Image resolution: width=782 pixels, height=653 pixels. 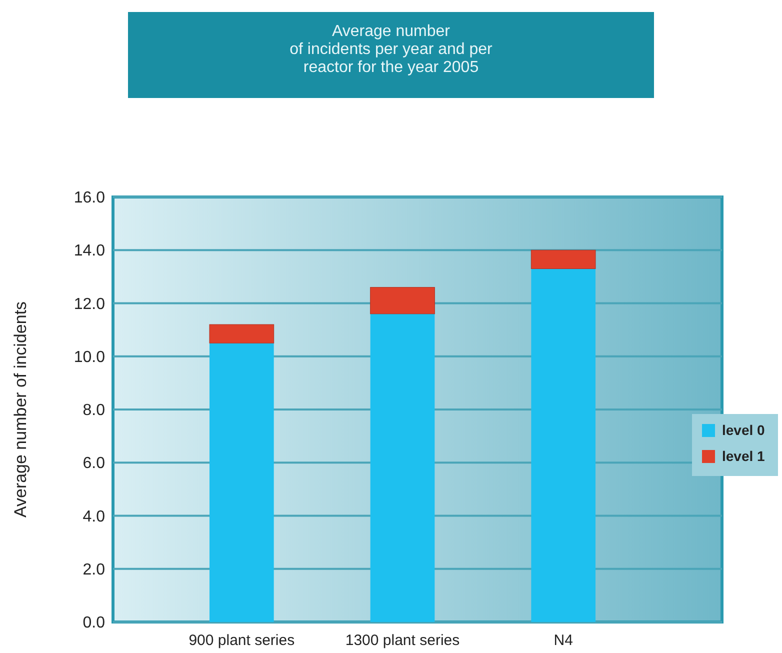 What do you see at coordinates (94, 463) in the screenshot?
I see `y-tick-label: 6.0` at bounding box center [94, 463].